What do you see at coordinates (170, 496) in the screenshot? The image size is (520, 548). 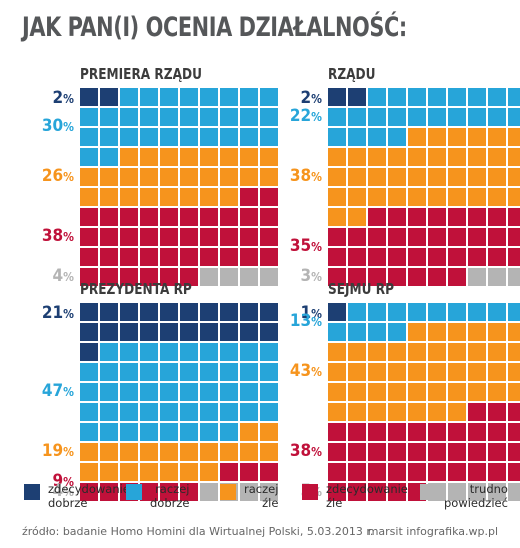 I see `legend-label: raczej dobrze` at bounding box center [170, 496].